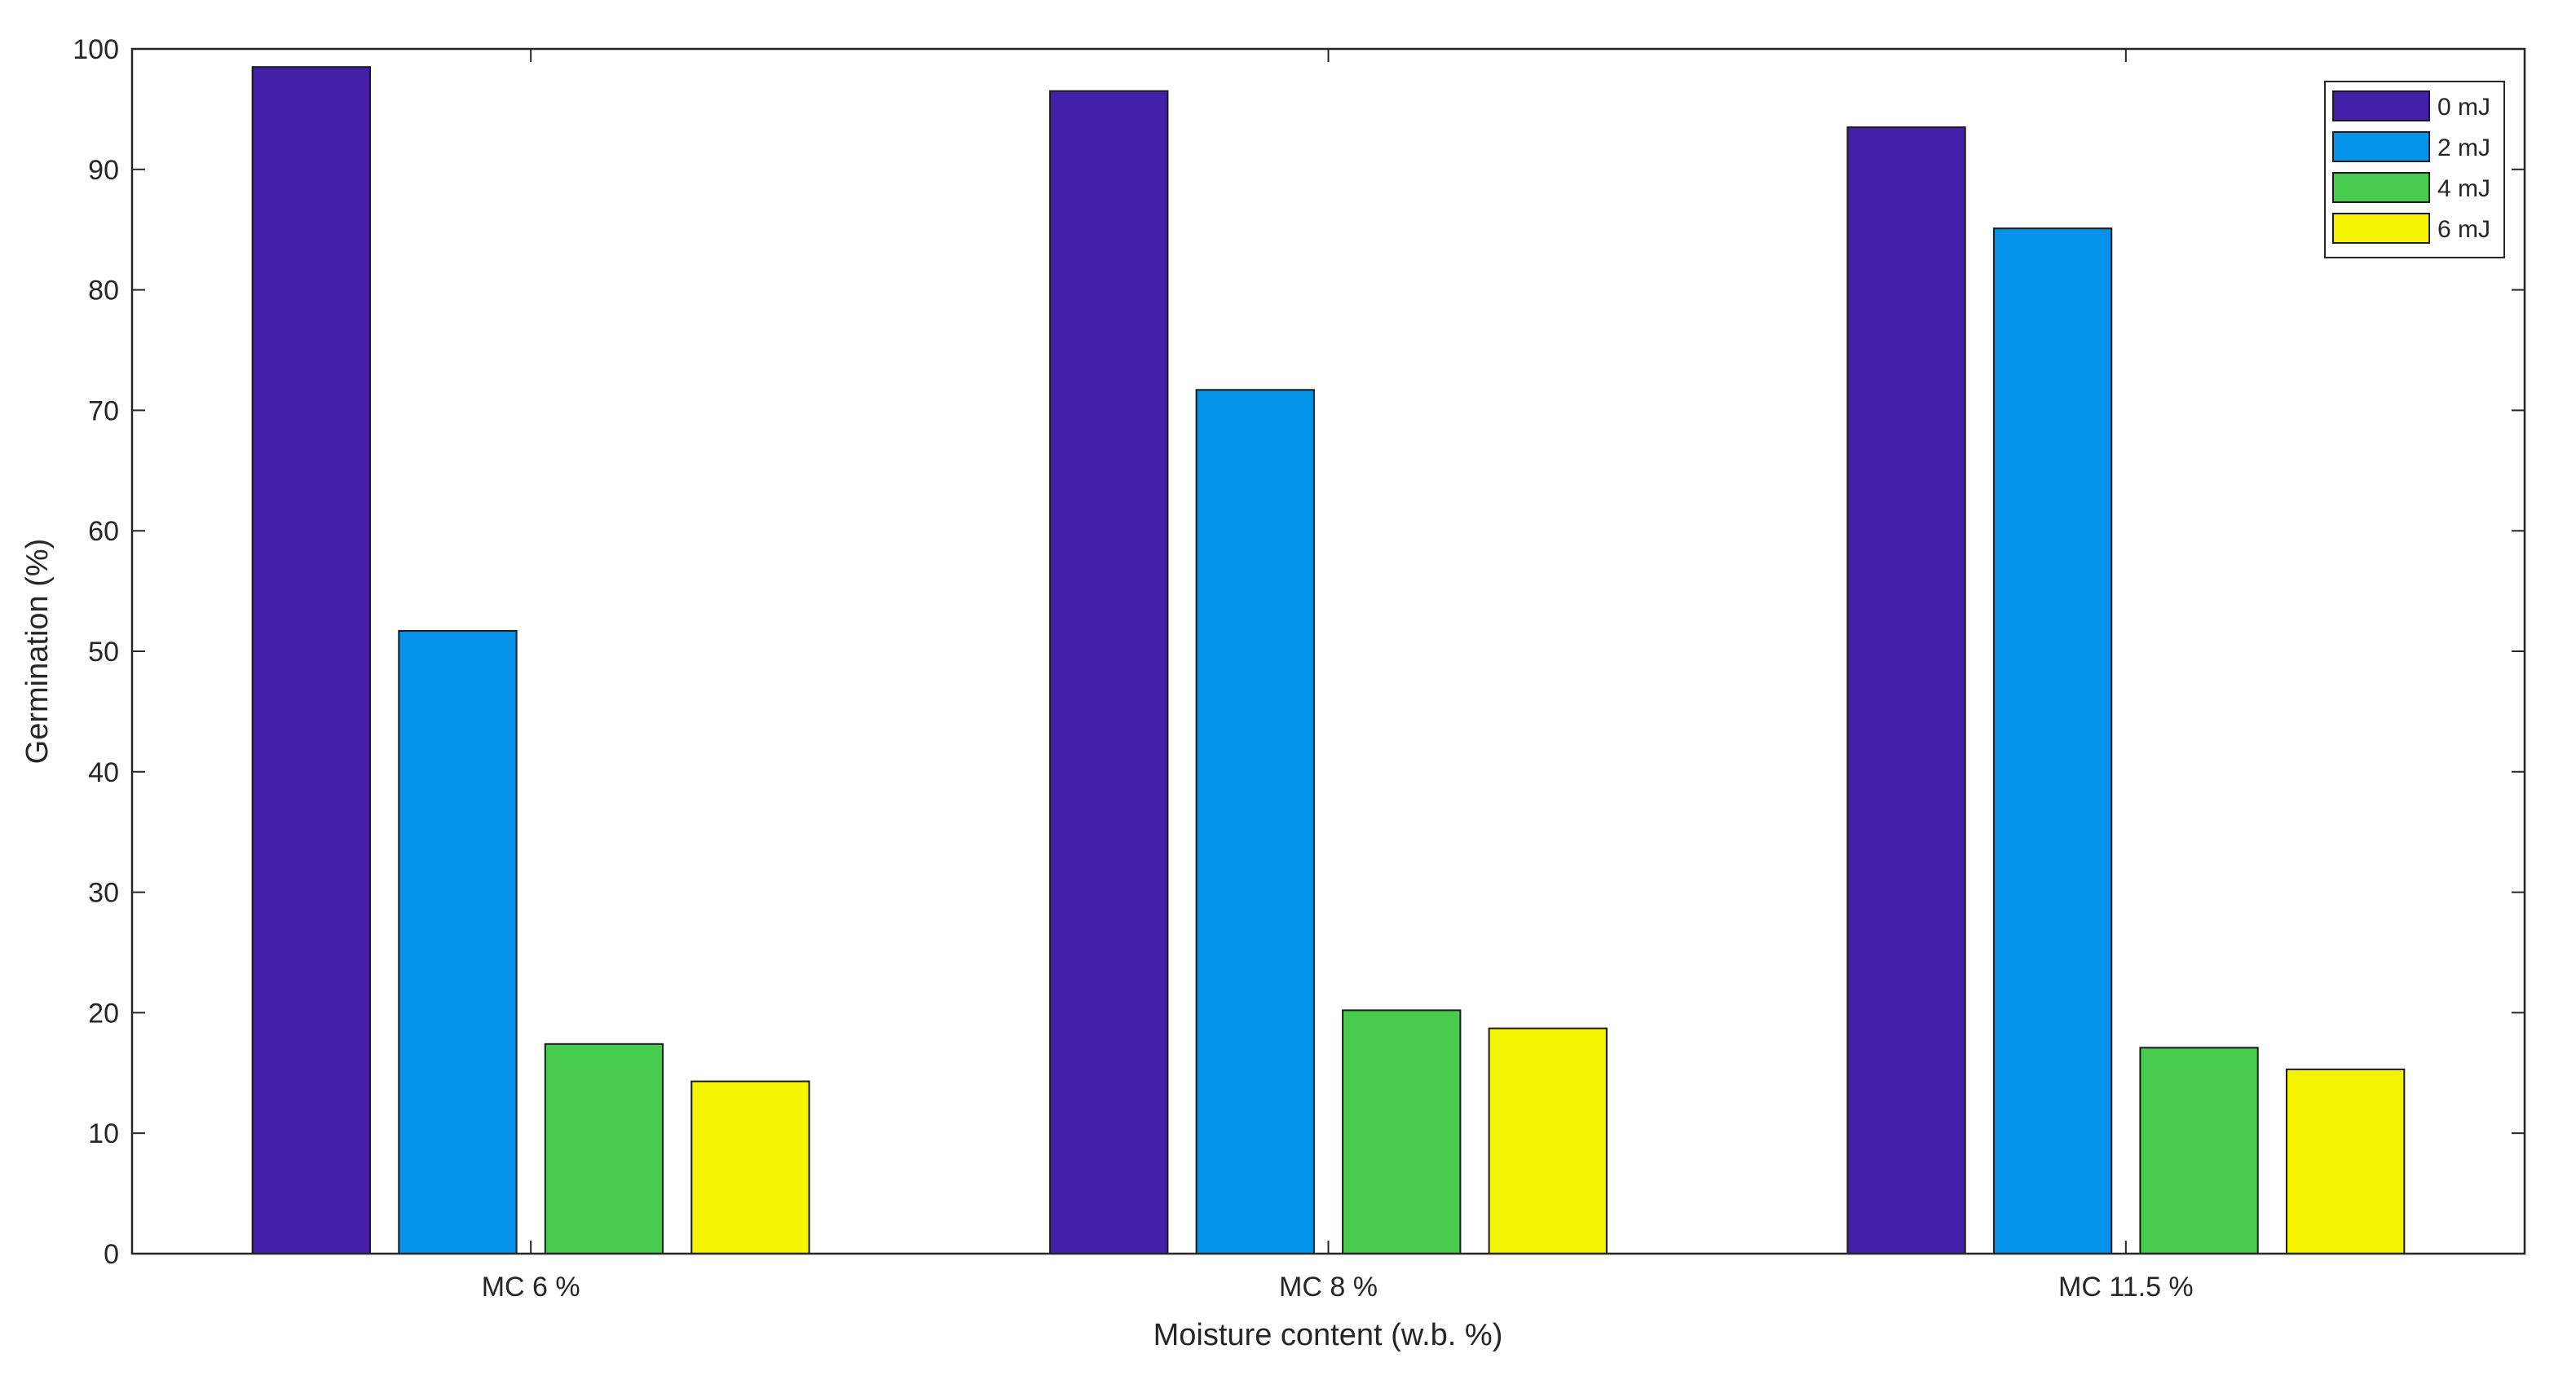 The height and width of the screenshot is (1380, 2576). Describe the element at coordinates (2463, 230) in the screenshot. I see `legend-label: 6 mJ` at that location.